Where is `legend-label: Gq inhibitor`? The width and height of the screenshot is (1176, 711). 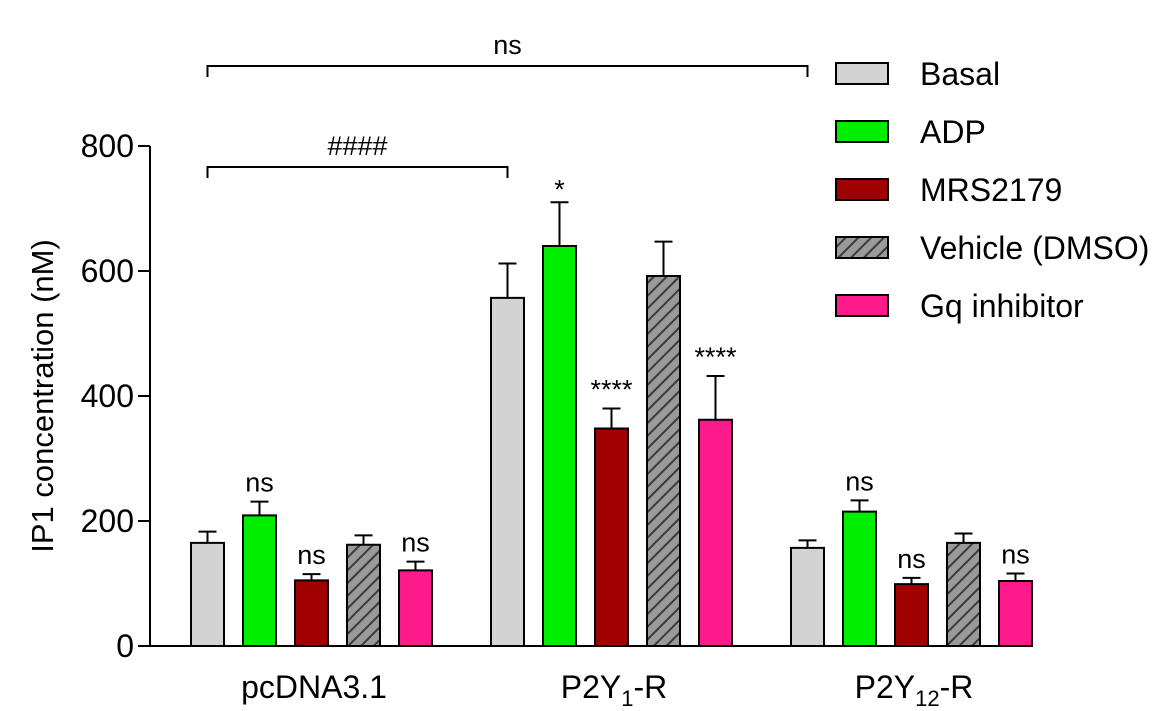 legend-label: Gq inhibitor is located at coordinates (1002, 306).